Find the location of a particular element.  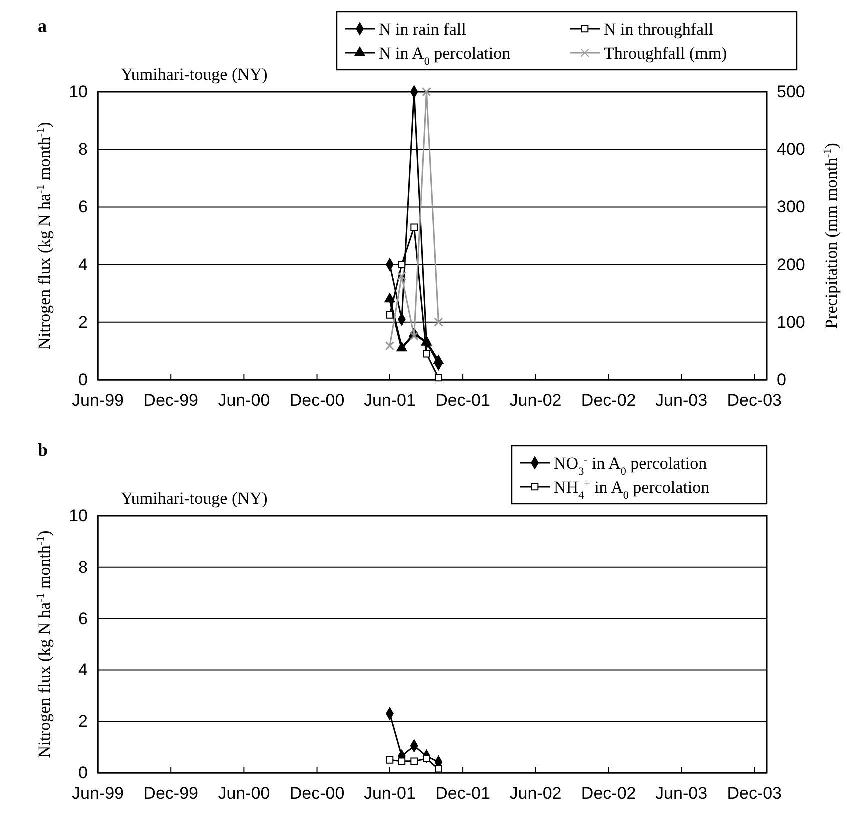

legend-label: N in rain fall is located at coordinates (423, 29).